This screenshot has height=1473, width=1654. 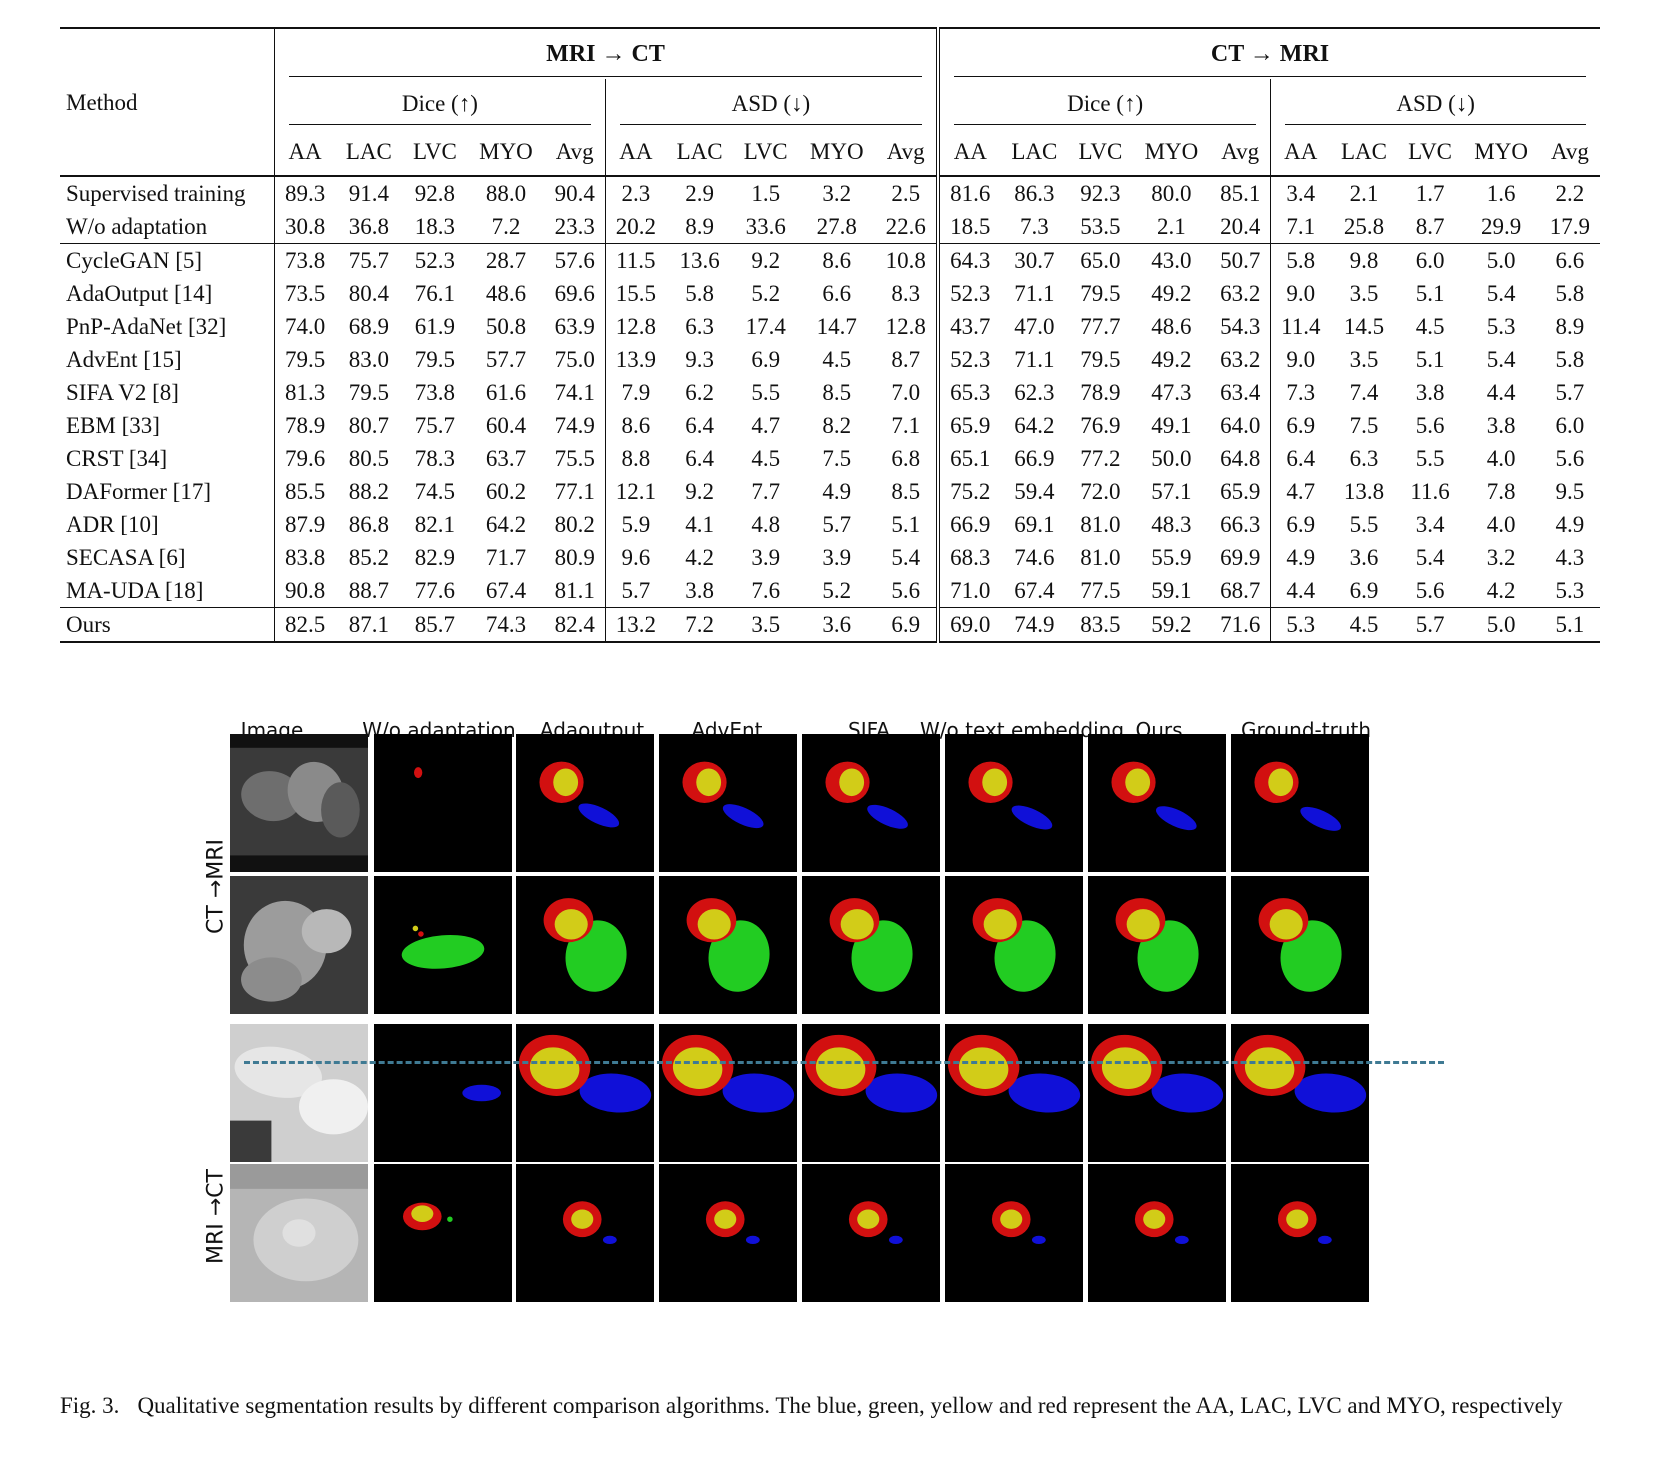 I want to click on table-cell: 92.3, so click(x=1100, y=193).